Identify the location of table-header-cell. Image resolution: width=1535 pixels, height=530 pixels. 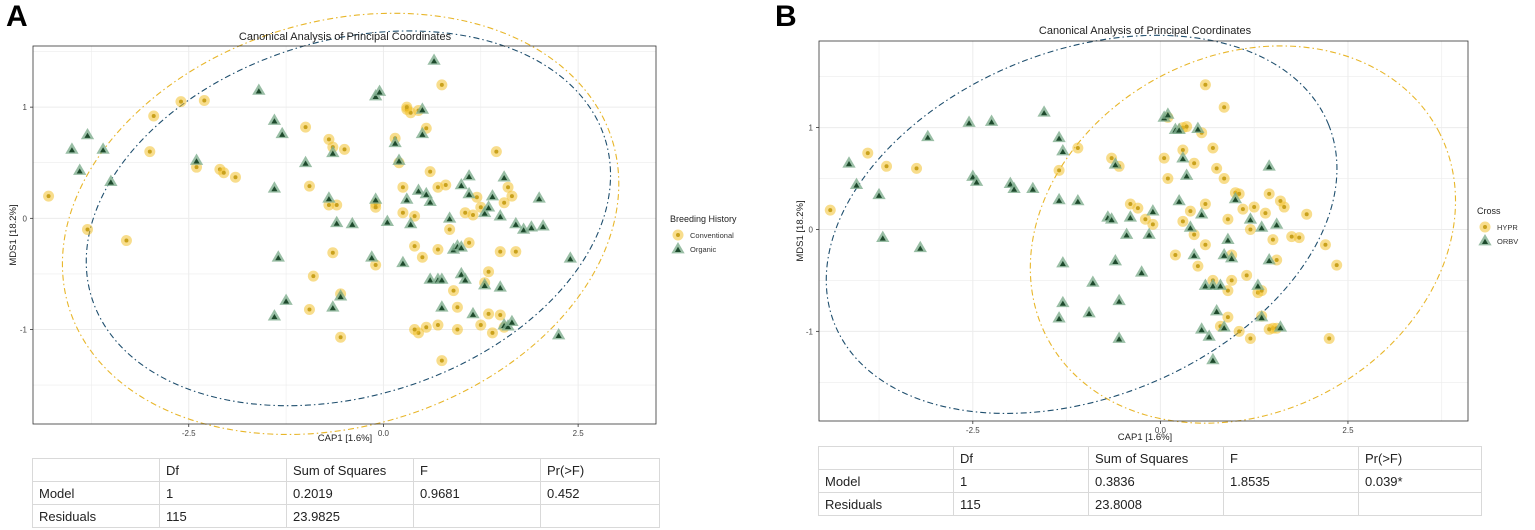
(886, 458).